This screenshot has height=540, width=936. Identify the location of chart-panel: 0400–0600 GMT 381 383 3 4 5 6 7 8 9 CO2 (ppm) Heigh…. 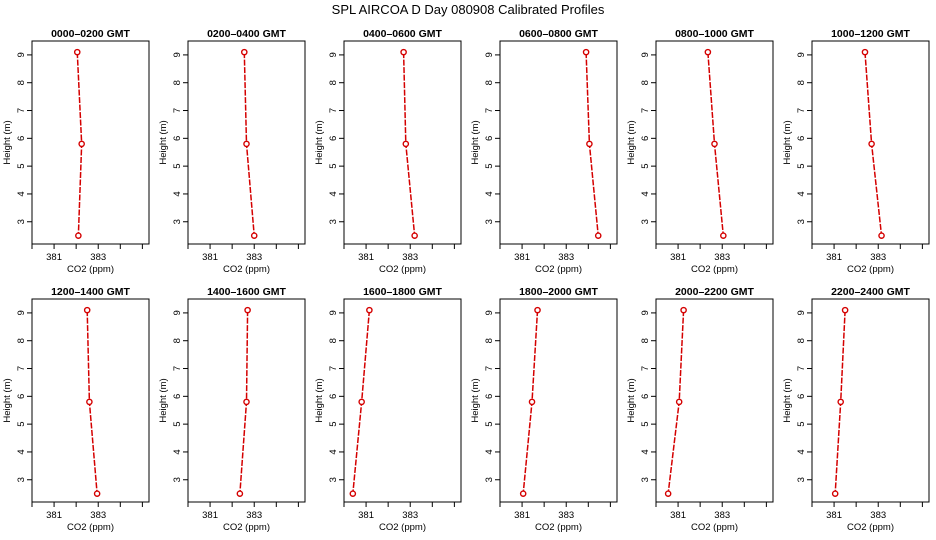
(388, 151).